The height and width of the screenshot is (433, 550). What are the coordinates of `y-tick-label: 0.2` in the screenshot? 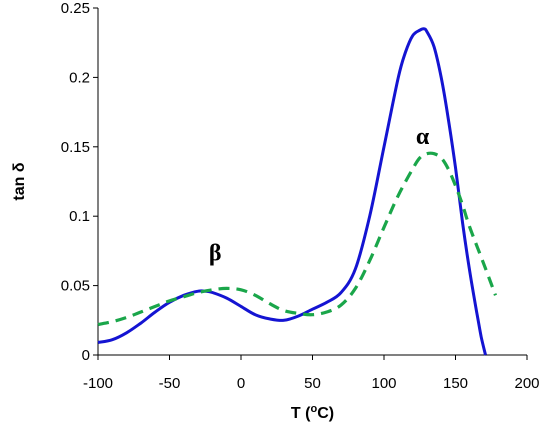 It's located at (79, 77).